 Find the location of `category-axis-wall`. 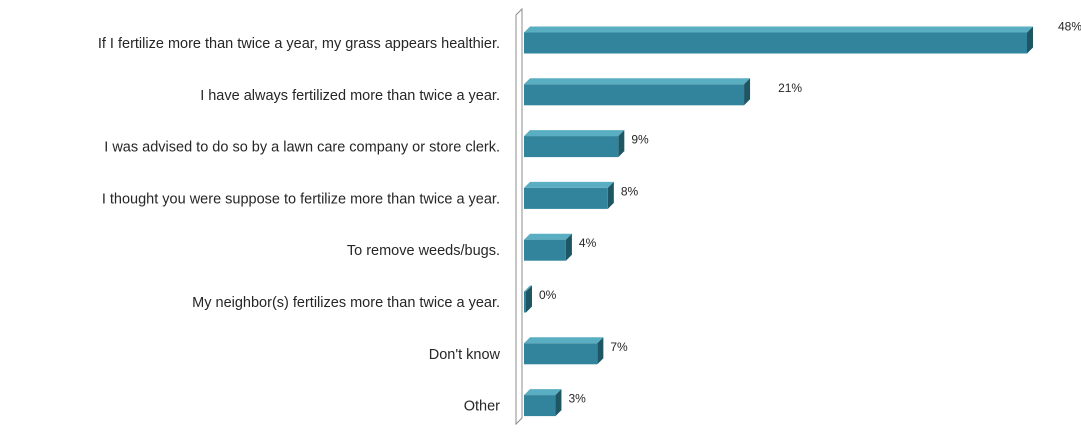

category-axis-wall is located at coordinates (519, 216).